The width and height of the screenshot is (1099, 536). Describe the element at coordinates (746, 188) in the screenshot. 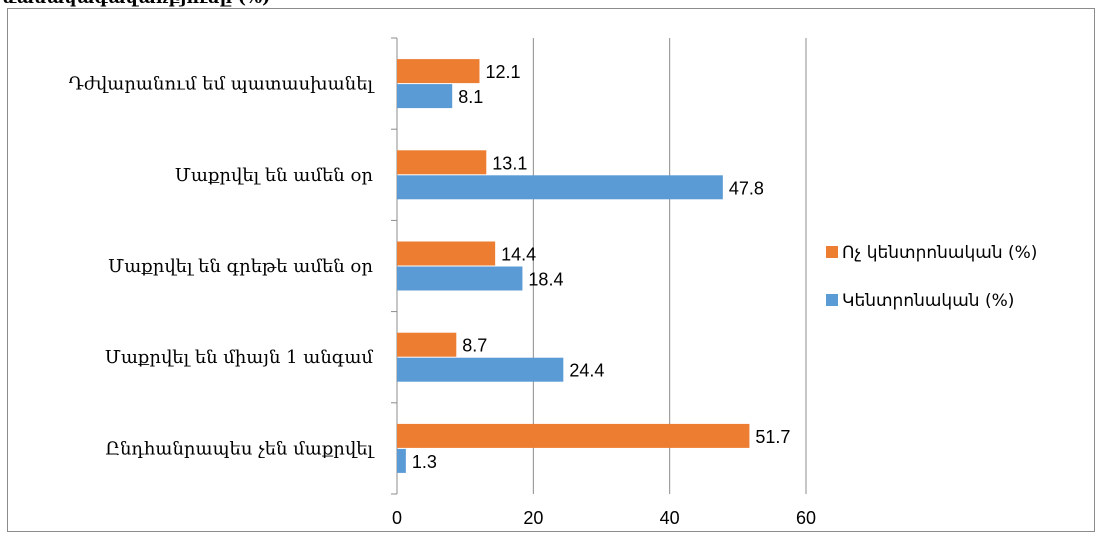

I see `data-label: 47.8` at that location.